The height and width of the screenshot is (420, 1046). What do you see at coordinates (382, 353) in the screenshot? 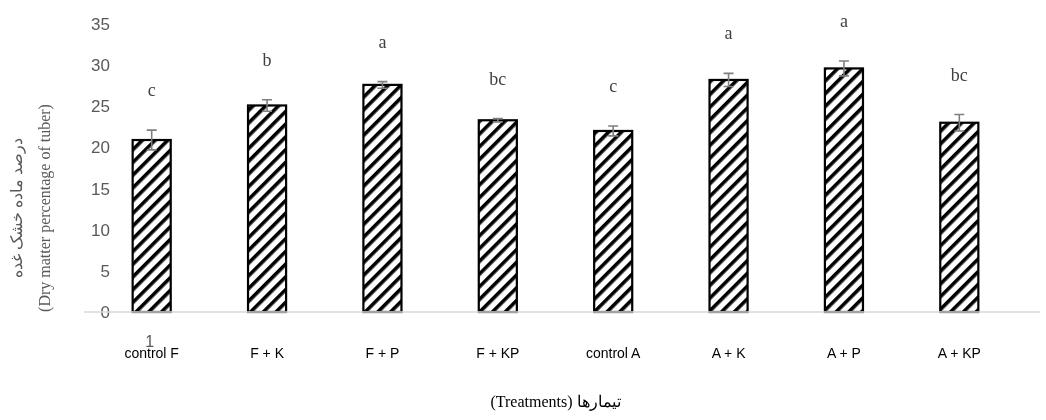
I see `x-tick-label: F + P` at bounding box center [382, 353].